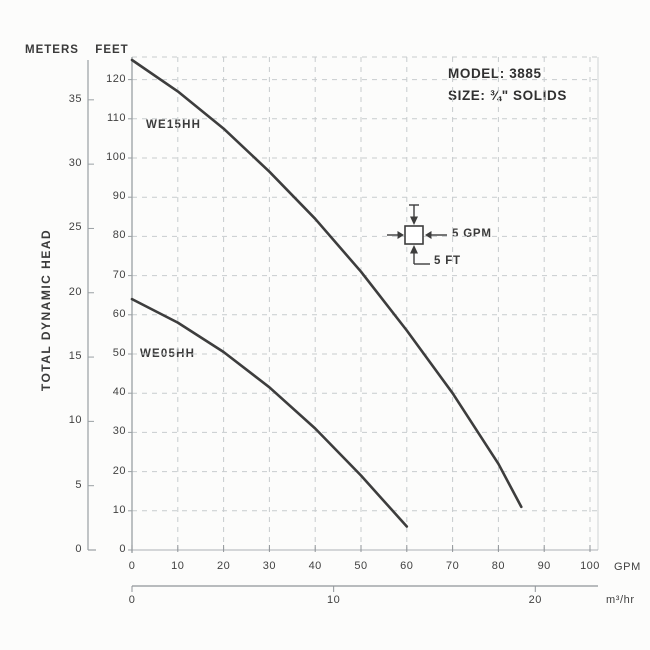 This screenshot has height=650, width=650. I want to click on gpm-tick-label: 30, so click(269, 566).